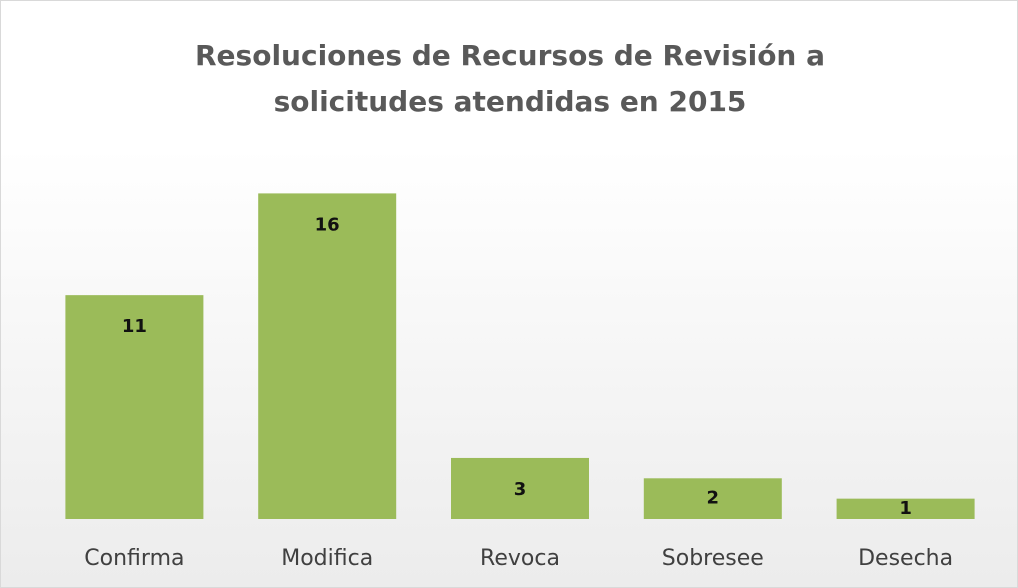  I want to click on data-label: 3, so click(520, 489).